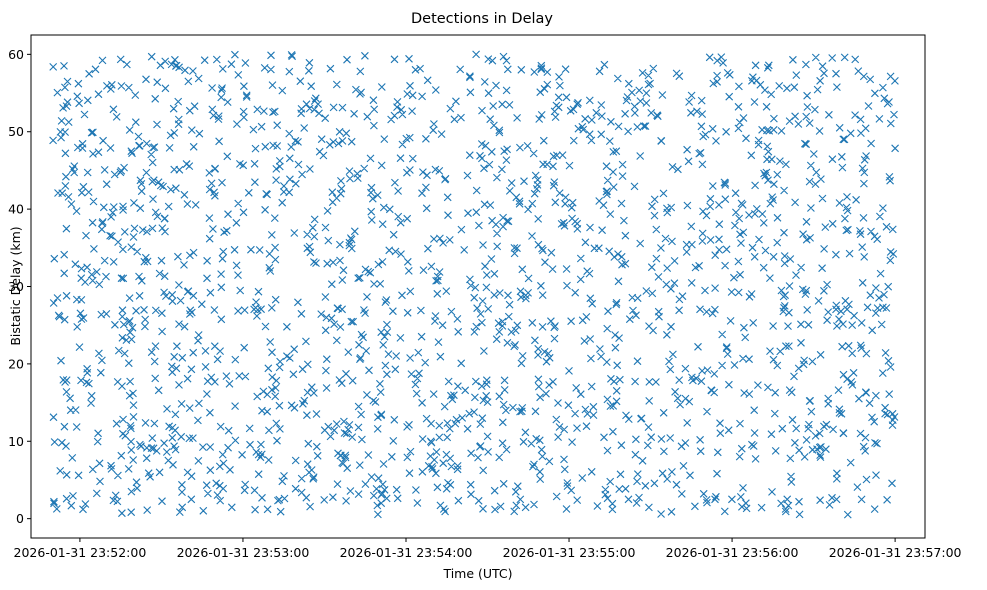 The image size is (987, 590). I want to click on x-tick-label: 2026-01-31 23:52:00, so click(80, 552).